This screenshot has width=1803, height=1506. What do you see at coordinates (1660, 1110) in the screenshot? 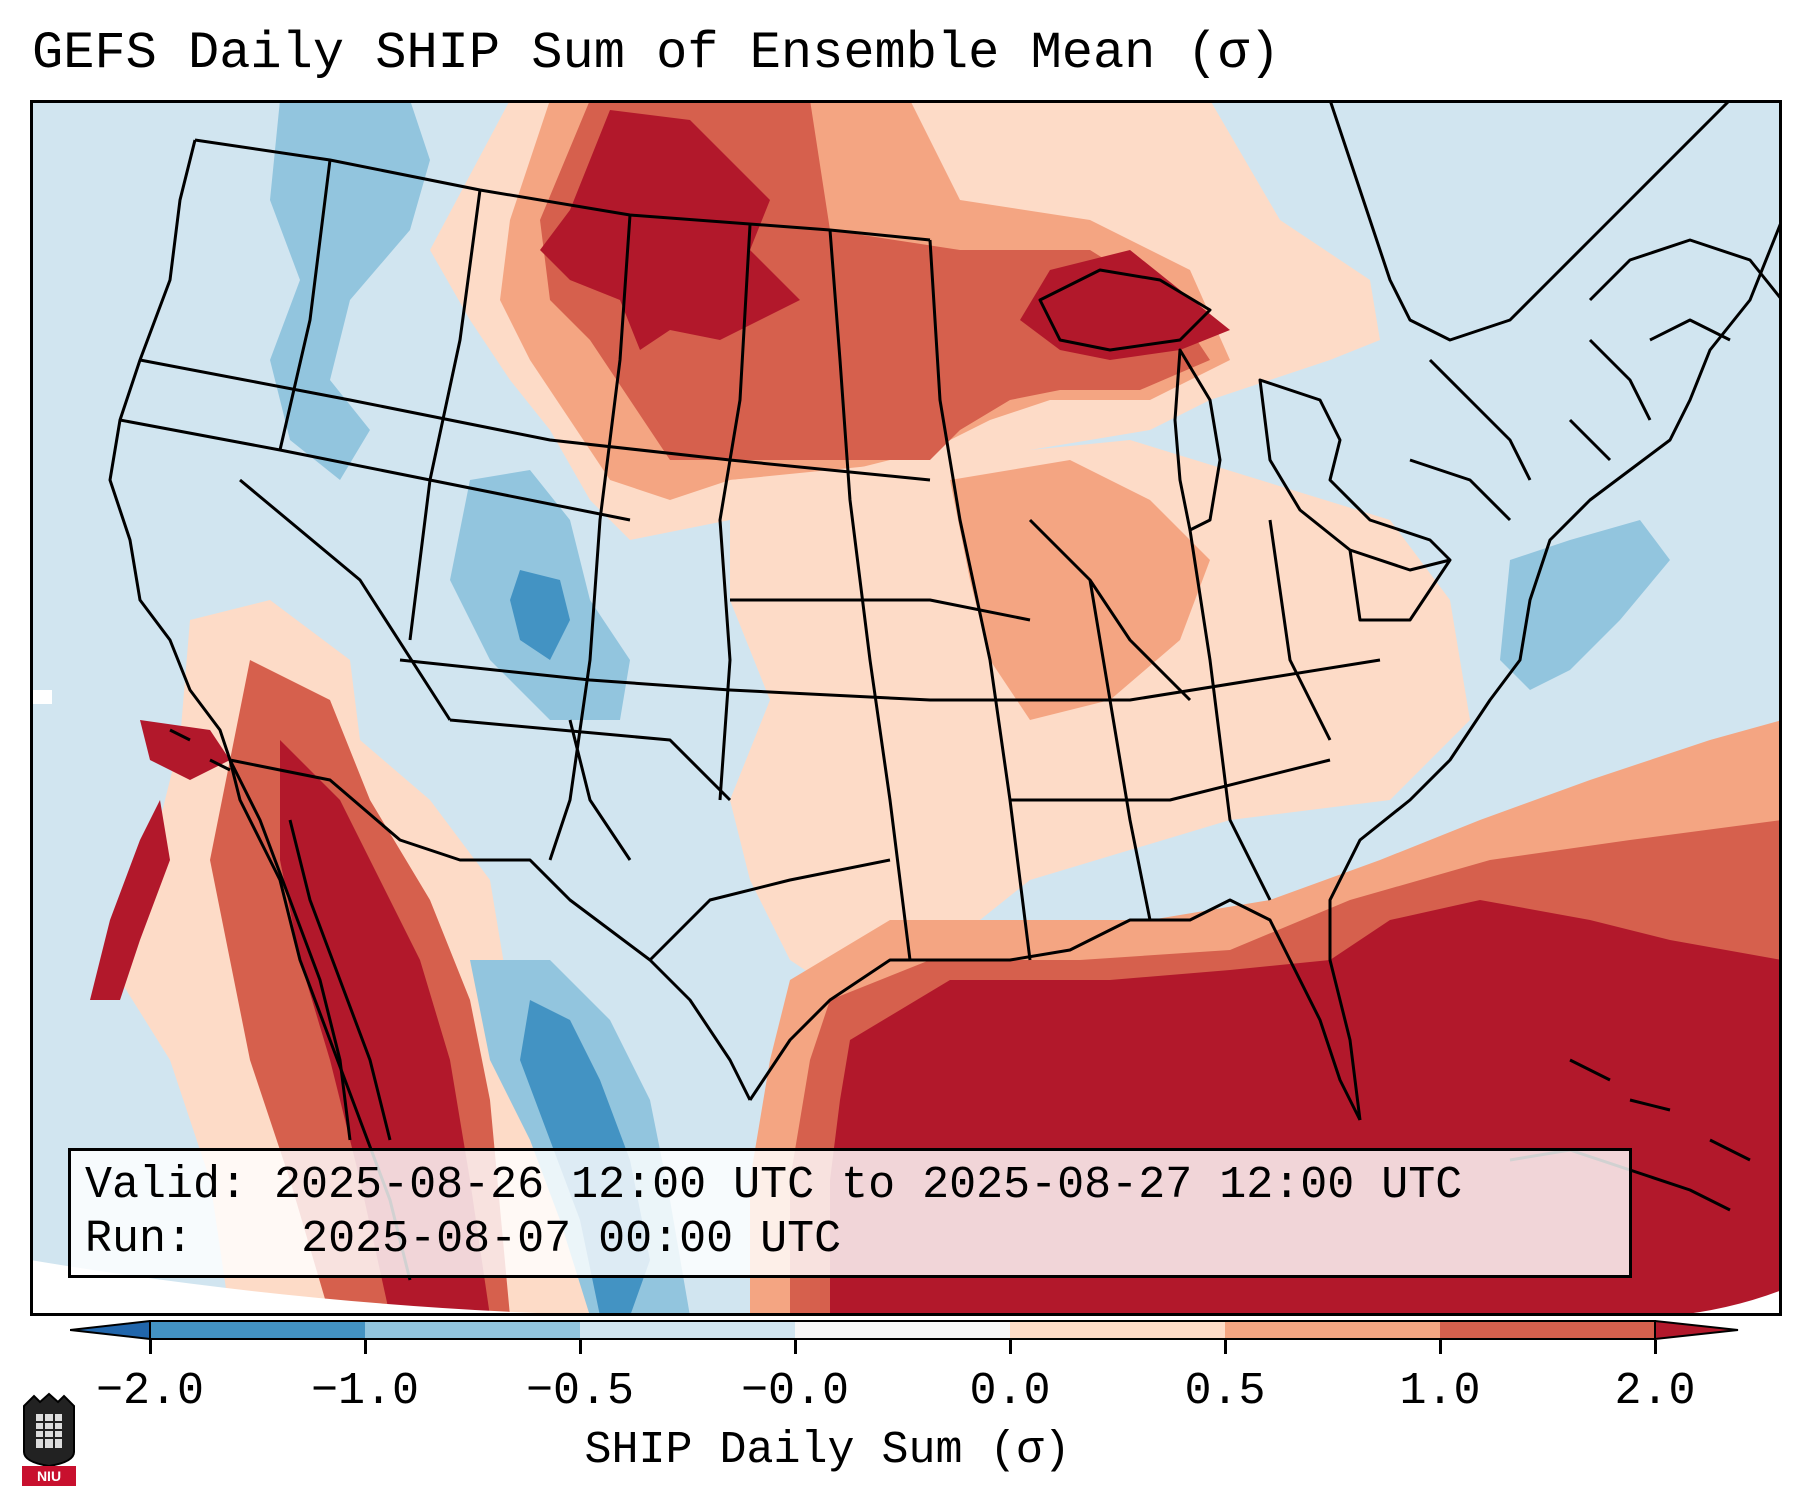
I see `bahamas-outline` at bounding box center [1660, 1110].